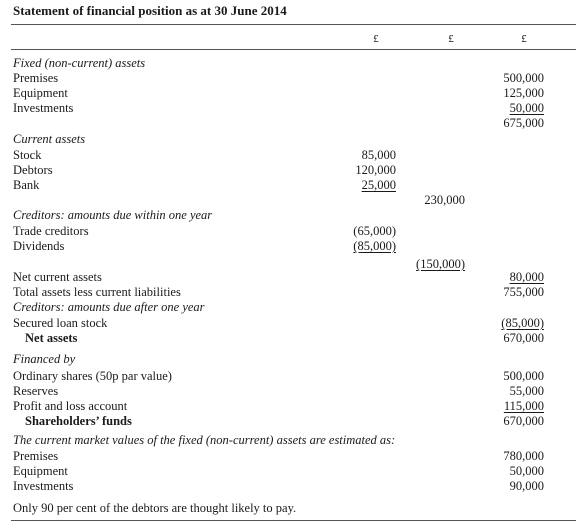 The height and width of the screenshot is (524, 588). Describe the element at coordinates (376, 39) in the screenshot. I see `currency-header-col1: £` at that location.